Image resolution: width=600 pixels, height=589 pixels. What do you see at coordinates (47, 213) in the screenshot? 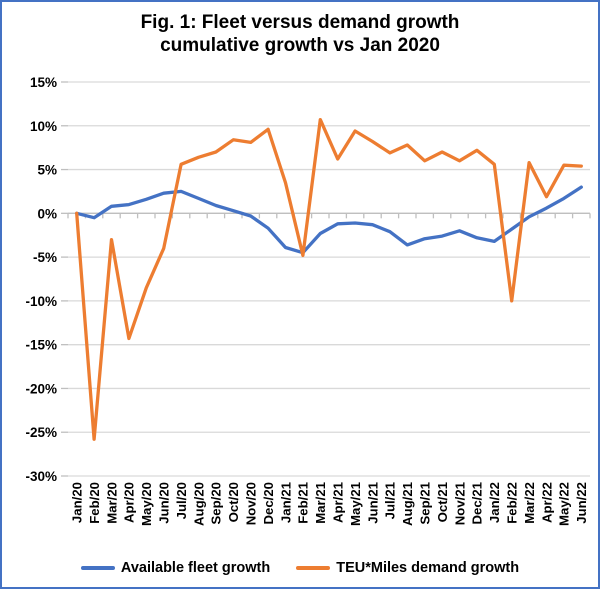
I see `y-tick-label: 0%` at bounding box center [47, 213].